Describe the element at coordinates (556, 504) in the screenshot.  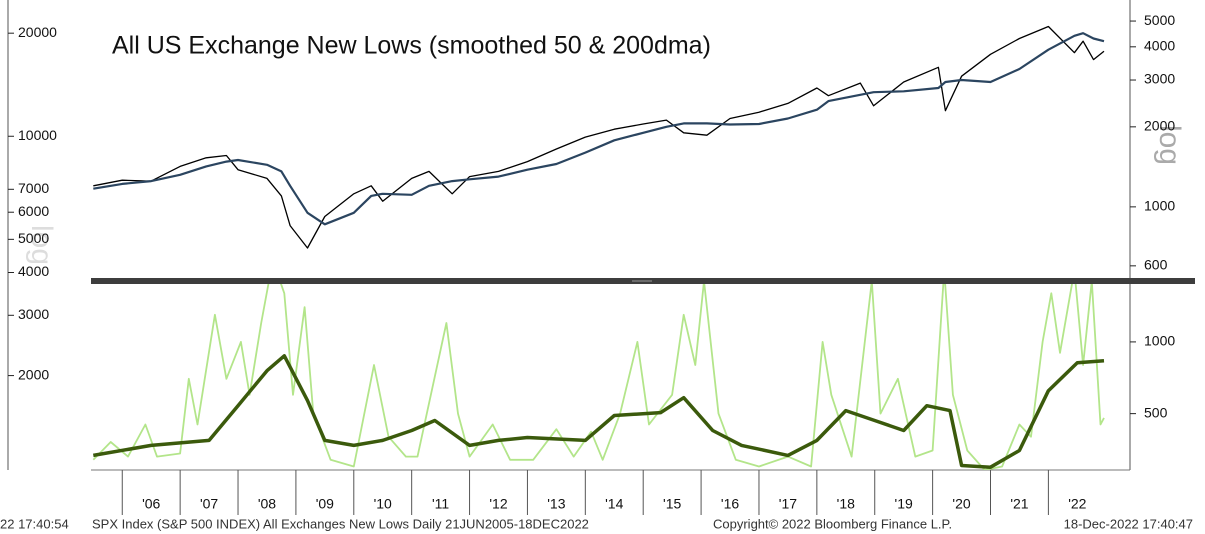
I see `x-tick-label: '13` at that location.